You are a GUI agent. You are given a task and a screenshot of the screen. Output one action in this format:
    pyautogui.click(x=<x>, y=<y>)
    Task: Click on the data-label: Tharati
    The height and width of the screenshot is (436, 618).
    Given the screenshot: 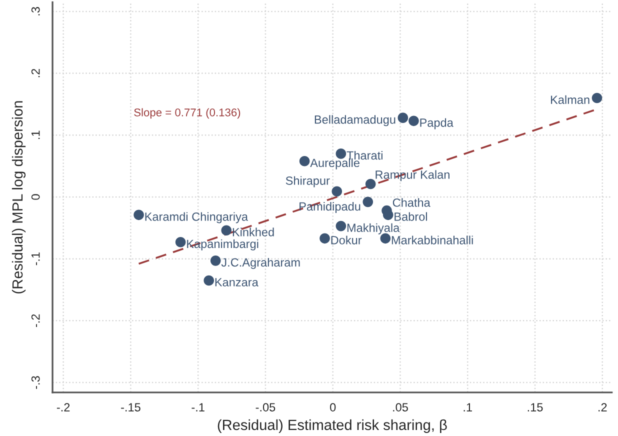 What is the action you would take?
    pyautogui.click(x=364, y=155)
    